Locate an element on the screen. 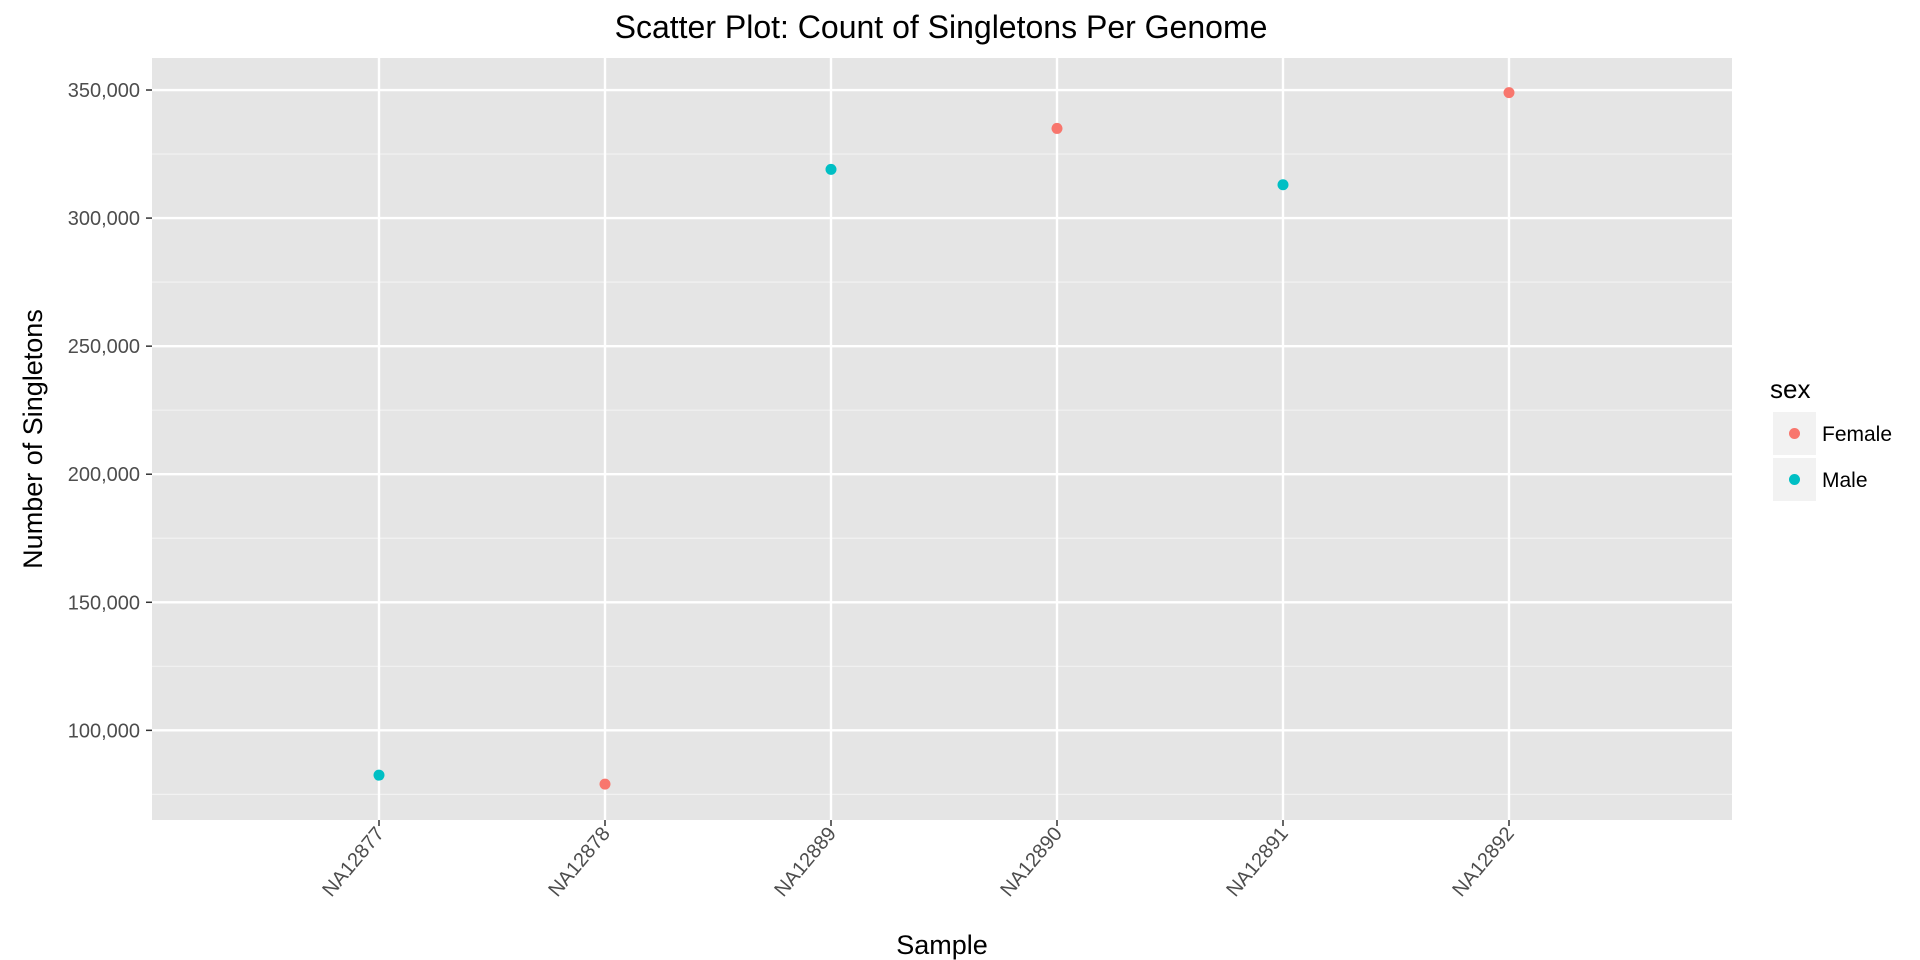  x-tick-label: NA12878 is located at coordinates (579, 862).